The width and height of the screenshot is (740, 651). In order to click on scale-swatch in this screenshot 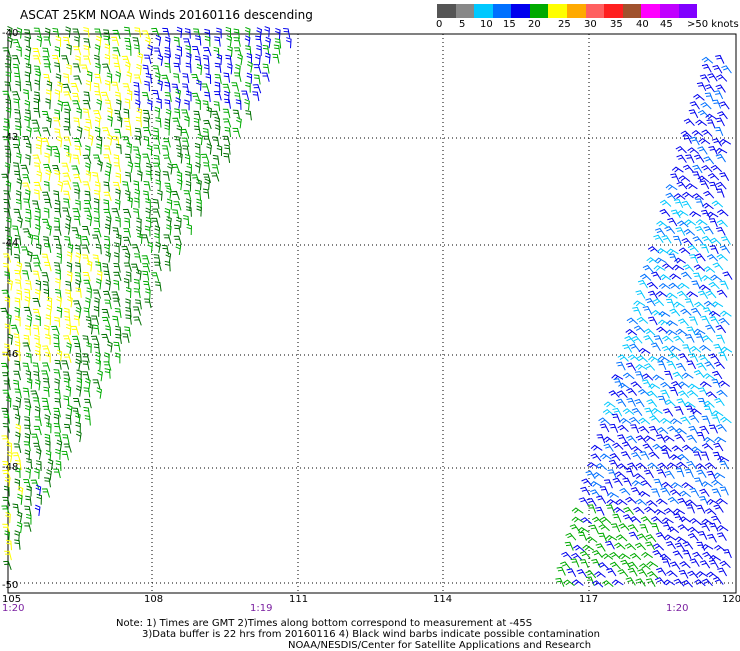, I will do `click(483, 11)`.